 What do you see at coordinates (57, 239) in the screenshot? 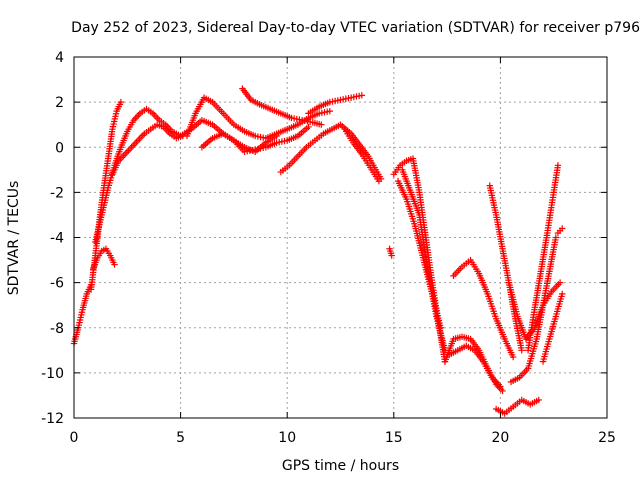
I see `y-tick-label: -4` at bounding box center [57, 239].